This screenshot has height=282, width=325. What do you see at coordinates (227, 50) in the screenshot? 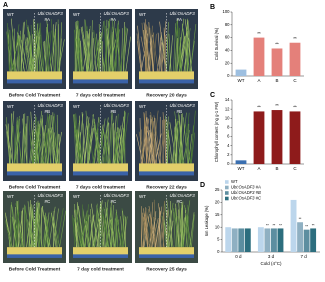
I see `y-tick-label: 40` at bounding box center [227, 50].